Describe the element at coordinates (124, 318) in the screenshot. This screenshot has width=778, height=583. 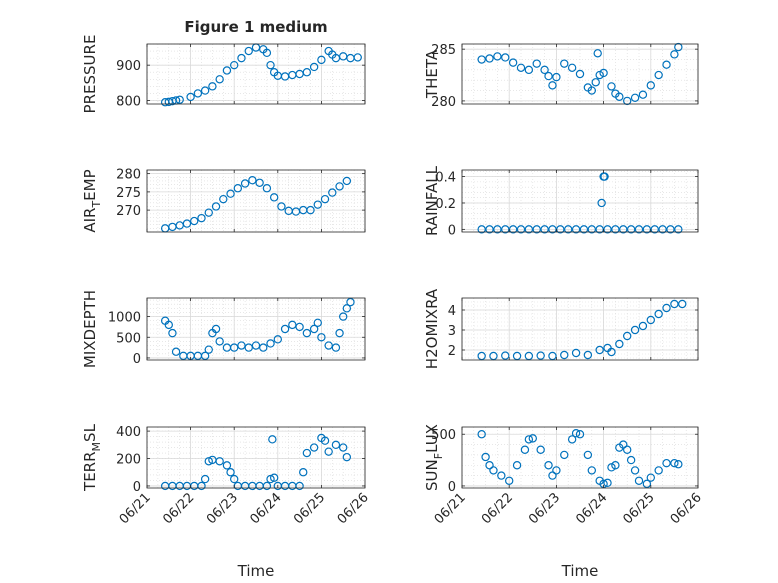
I see `y-tick-label: 1000` at that location.